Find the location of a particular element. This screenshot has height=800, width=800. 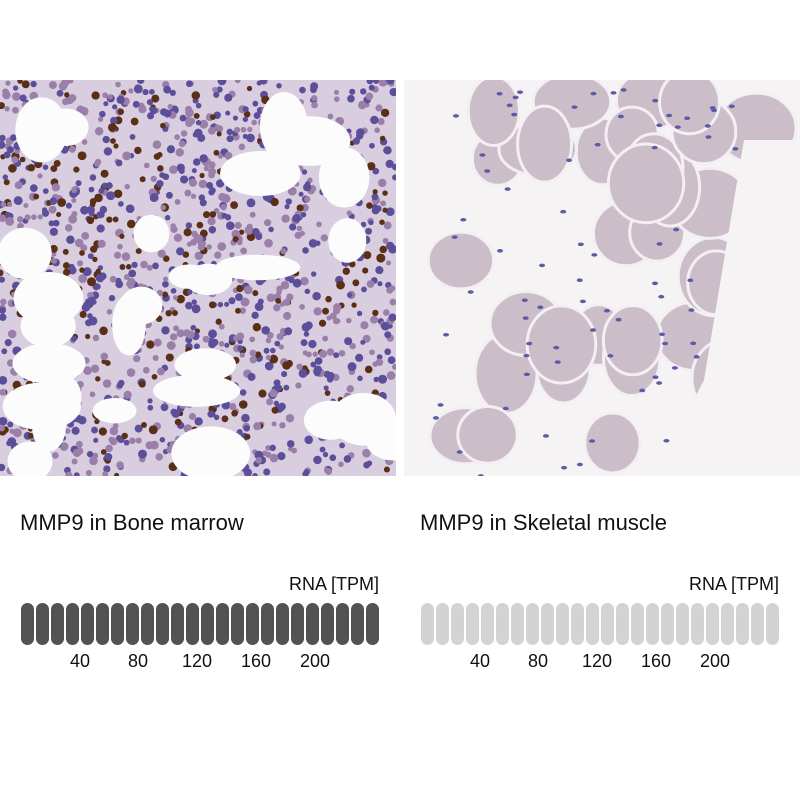

muscle-fiber is located at coordinates (689, 108).